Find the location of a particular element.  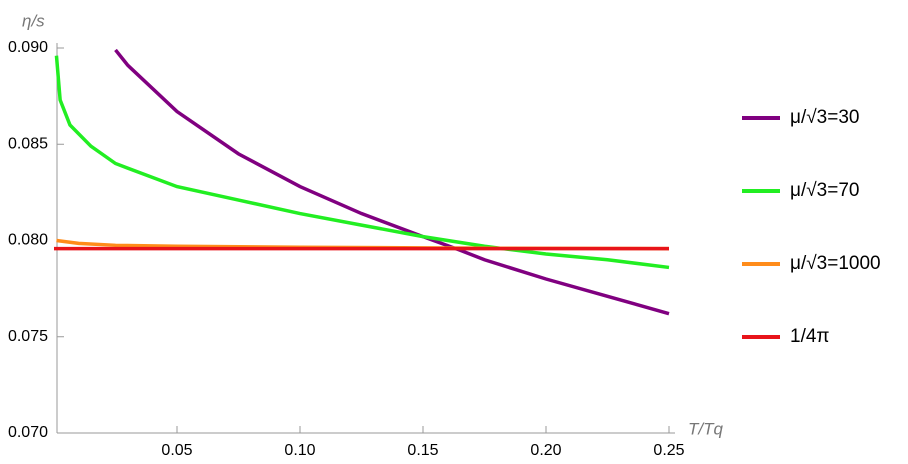

x-tick-label: 0.05 is located at coordinates (176, 450).